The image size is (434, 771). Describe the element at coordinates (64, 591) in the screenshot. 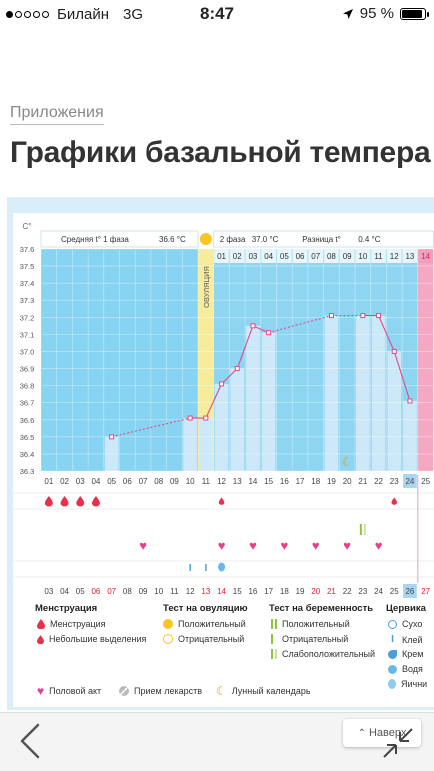

I see `calendar-date-label: 04` at that location.